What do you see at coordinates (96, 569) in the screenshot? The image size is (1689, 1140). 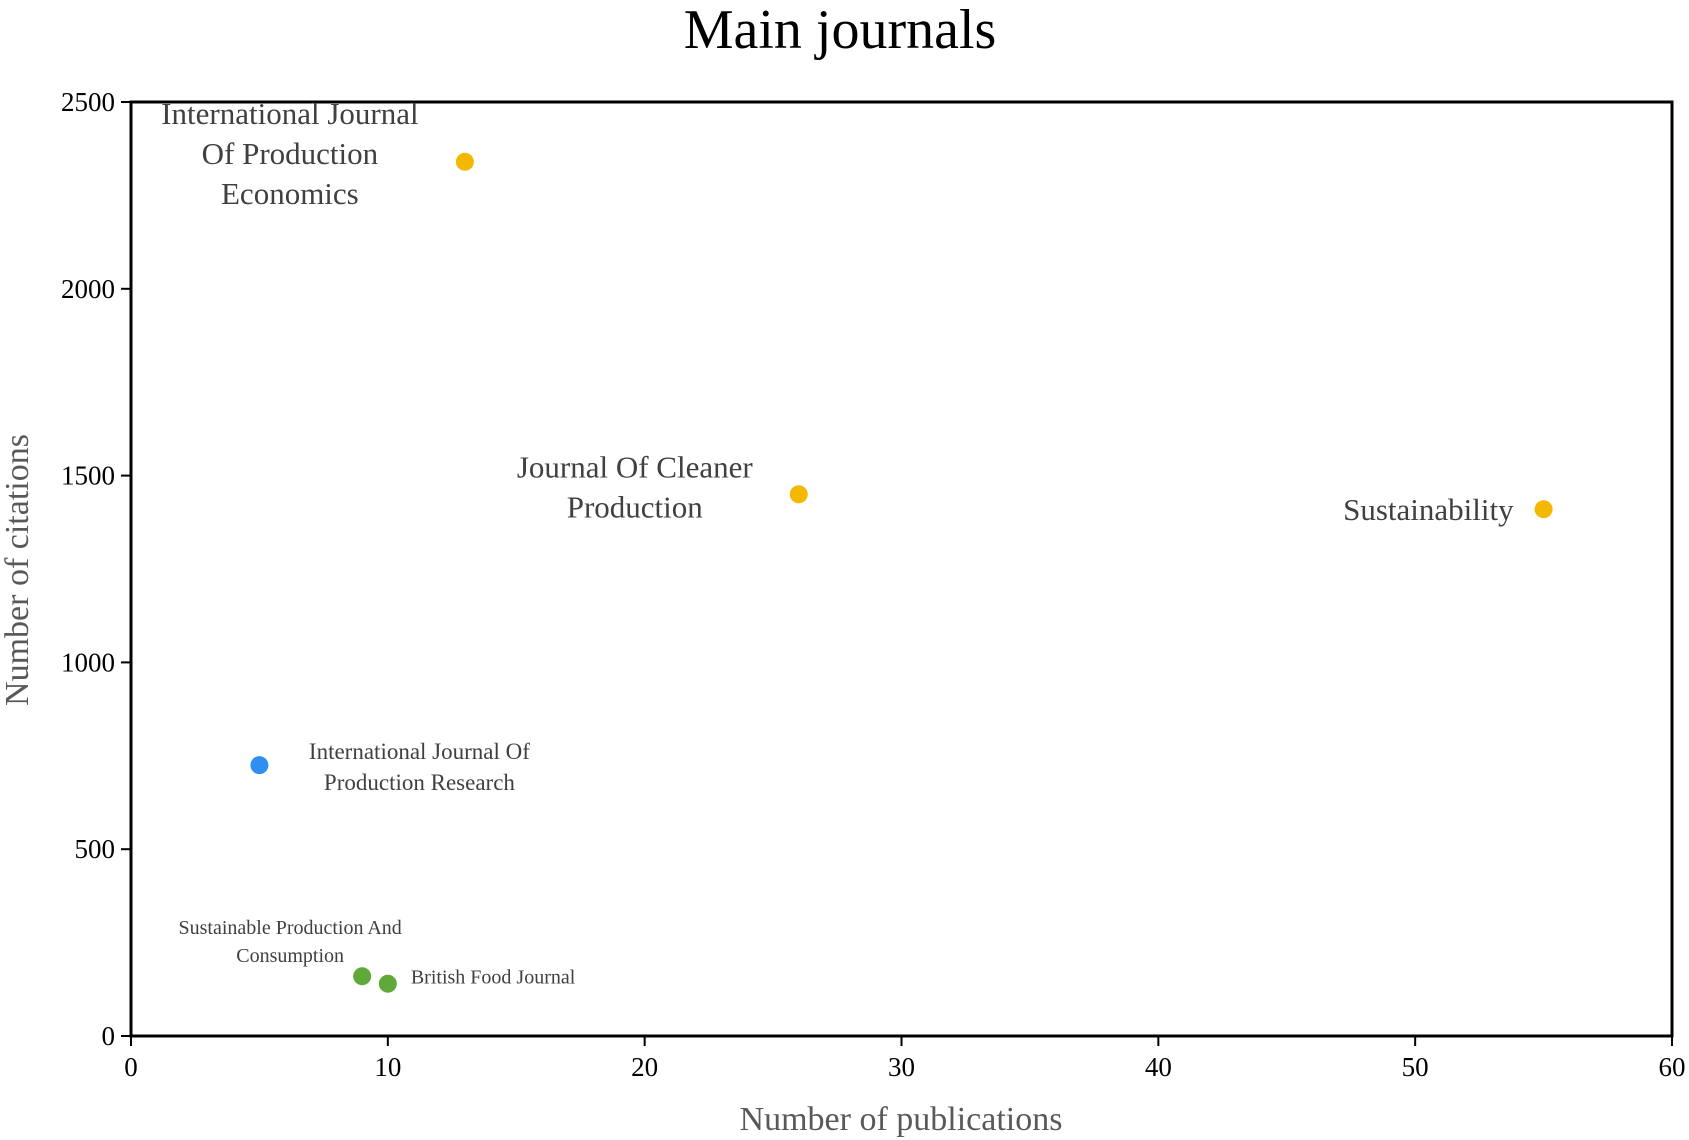 I see `y-axis: 0 500 1000 1500 2000 2500` at bounding box center [96, 569].